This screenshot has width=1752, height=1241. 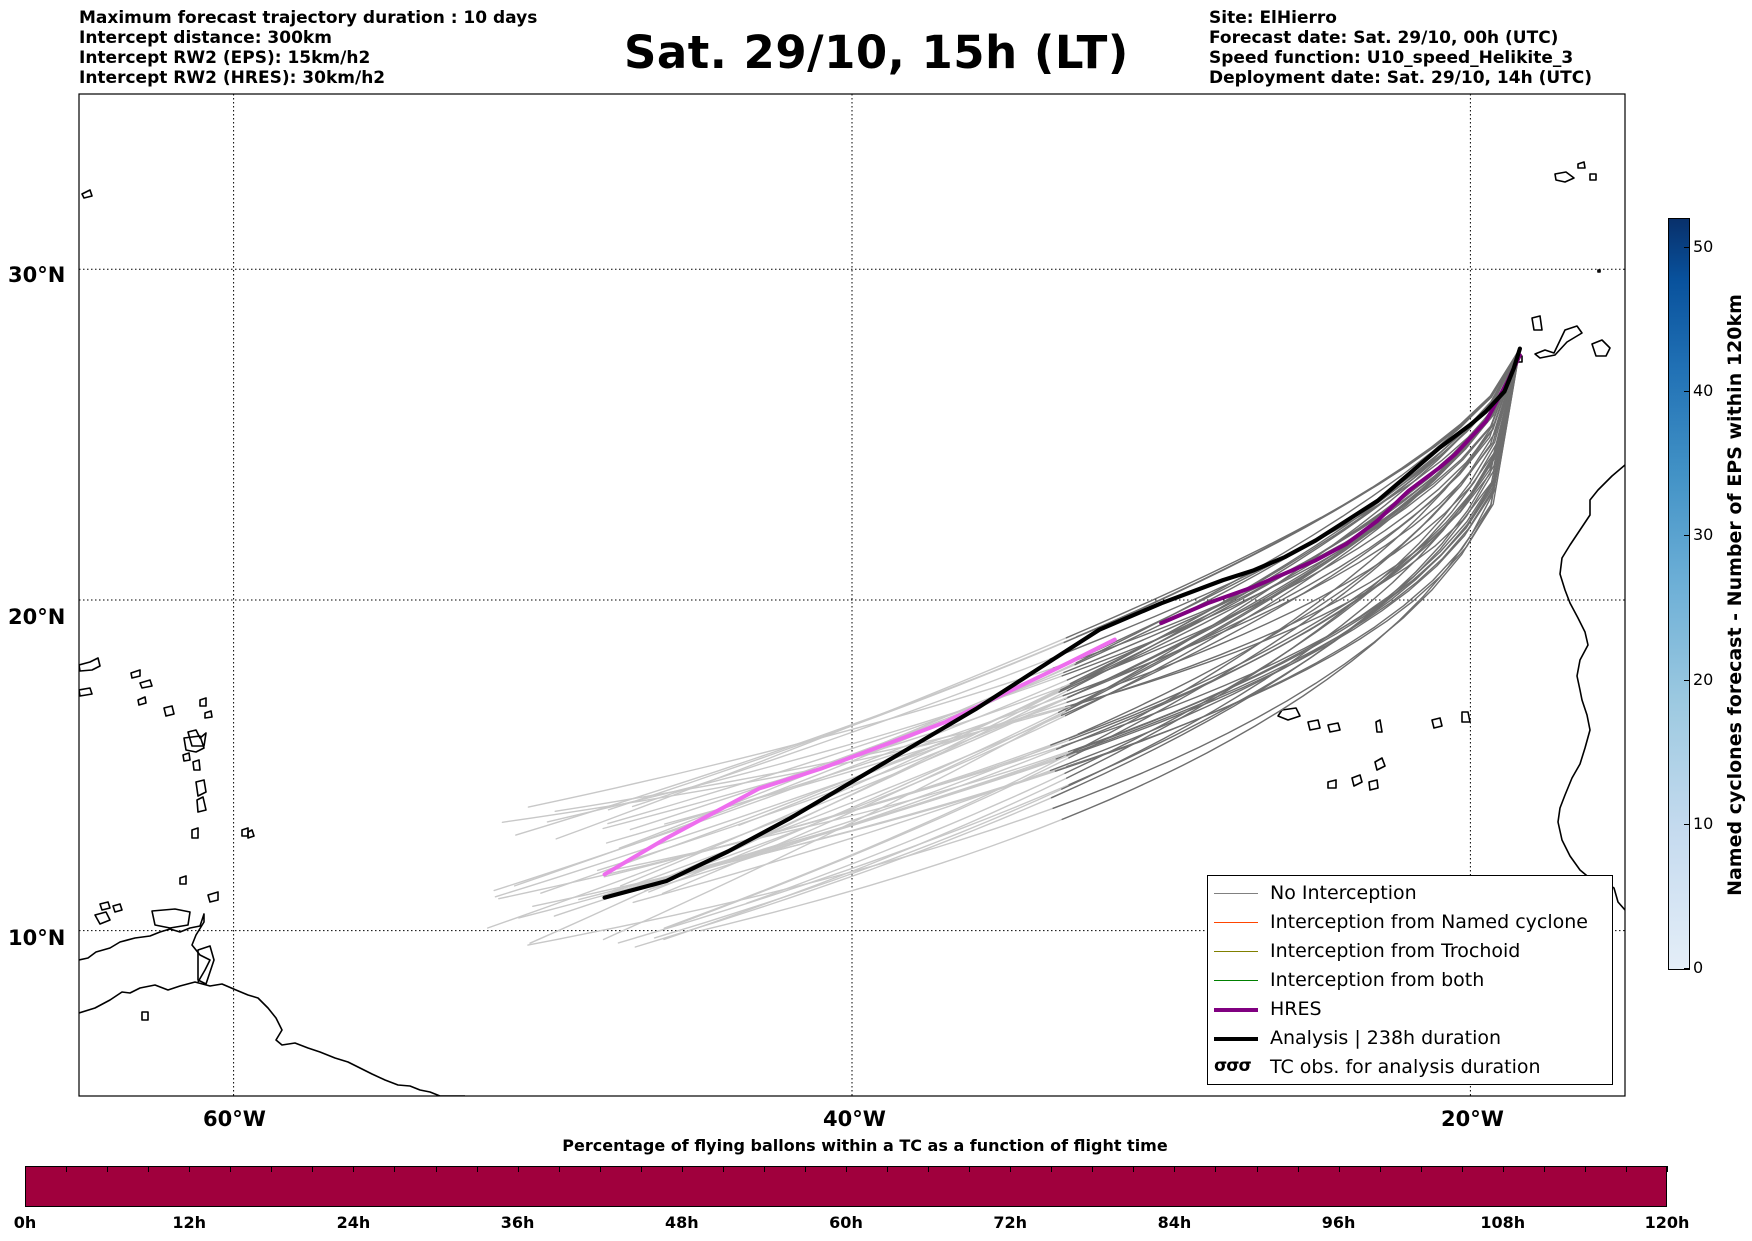 What do you see at coordinates (1233, 1066) in the screenshot?
I see `tc-symbol-icon: σσσ` at bounding box center [1233, 1066].